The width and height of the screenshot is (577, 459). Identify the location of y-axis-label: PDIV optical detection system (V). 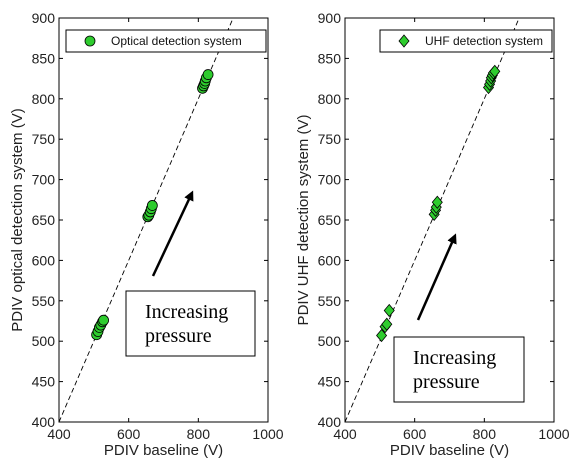
(17, 219).